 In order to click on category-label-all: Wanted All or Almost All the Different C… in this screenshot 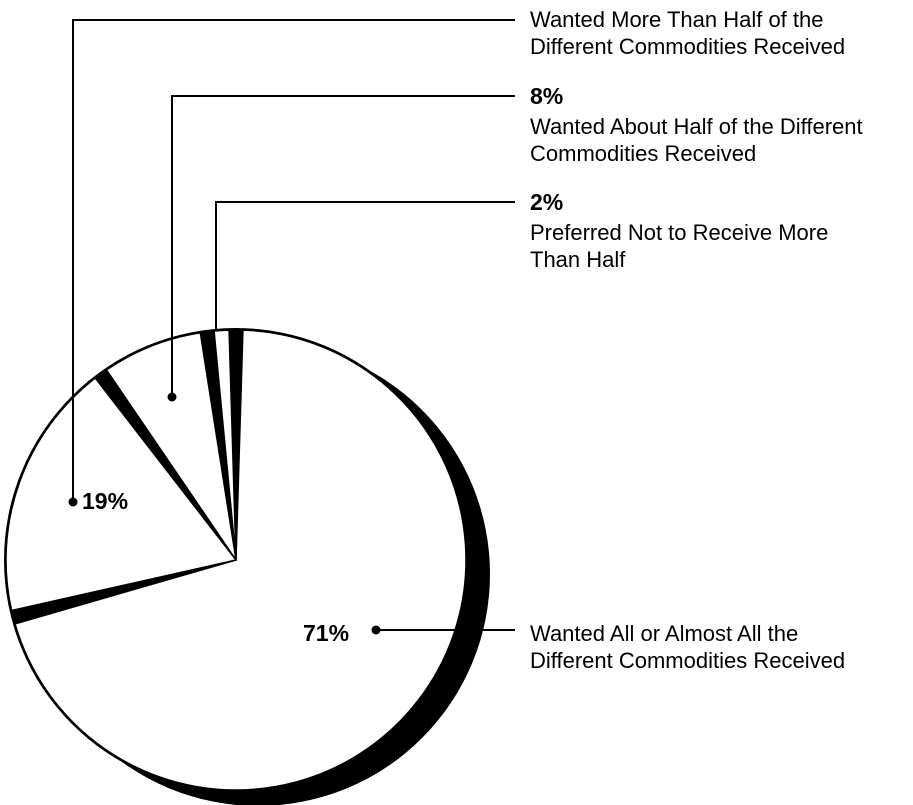, I will do `click(687, 647)`.